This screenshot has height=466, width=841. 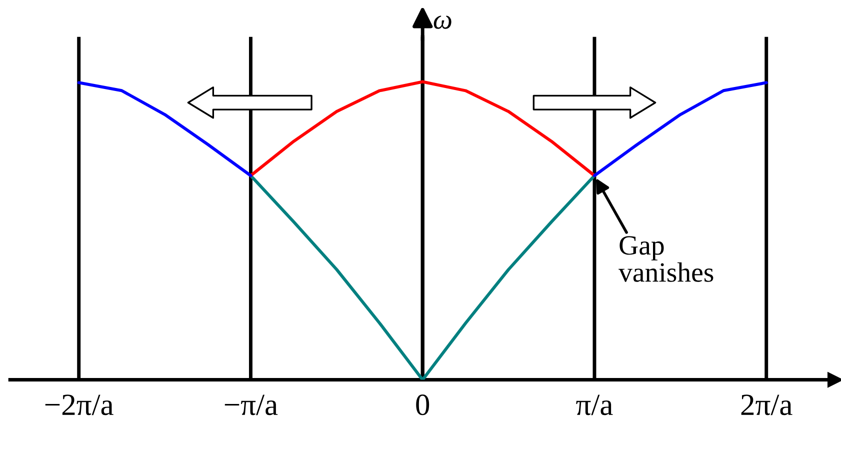 What do you see at coordinates (766, 405) in the screenshot?
I see `x-tick-label: 2π/a` at bounding box center [766, 405].